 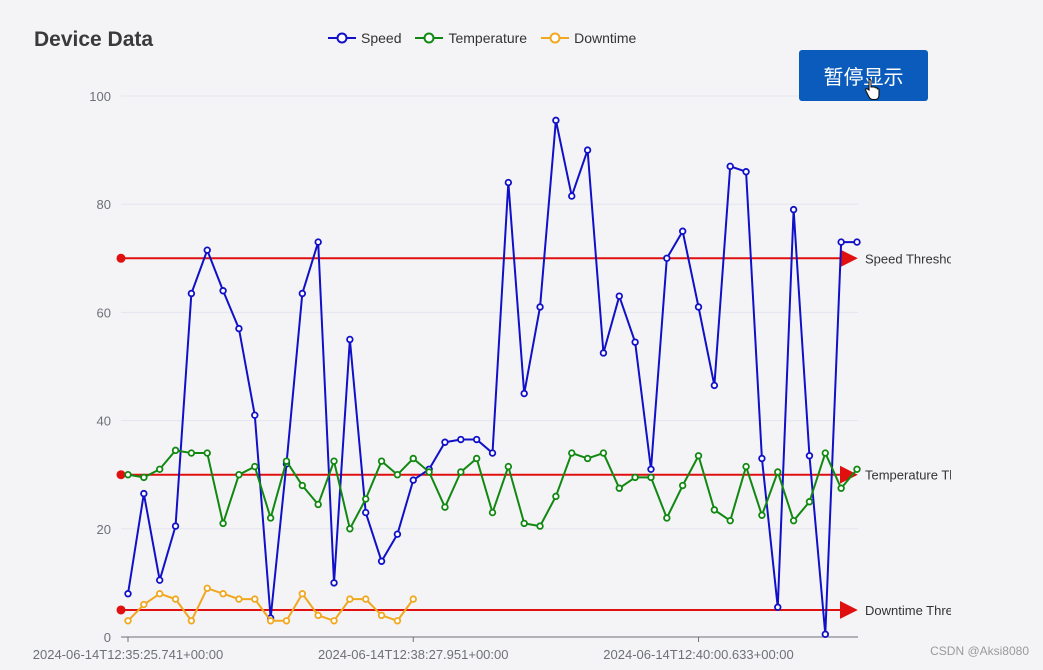 I want to click on y-tick-label: 100, so click(x=100, y=96).